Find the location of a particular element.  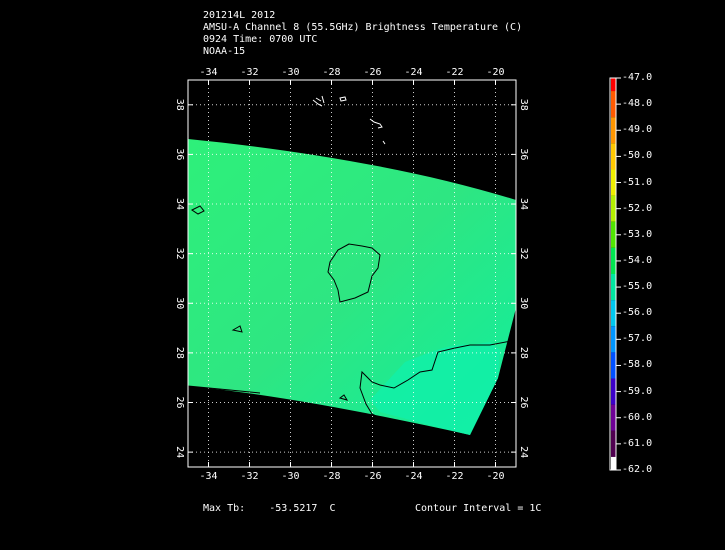

lon-label-bottom: -24 is located at coordinates (413, 476).